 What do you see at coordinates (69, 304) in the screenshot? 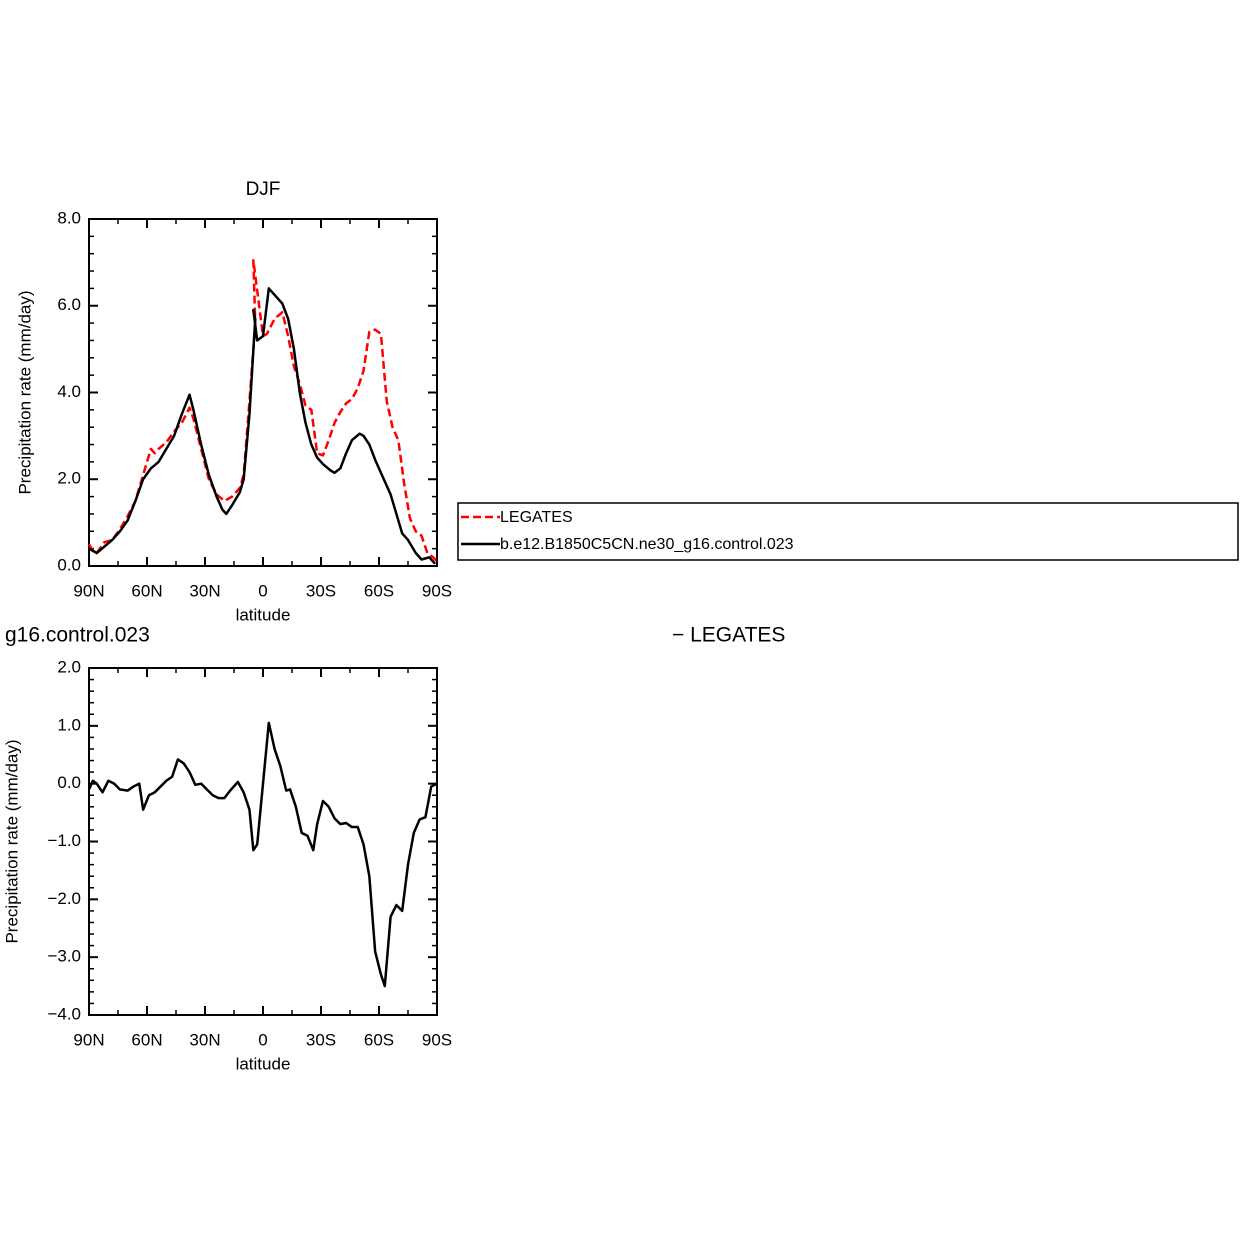
I see `y-tick-label: 6.0` at bounding box center [69, 304].